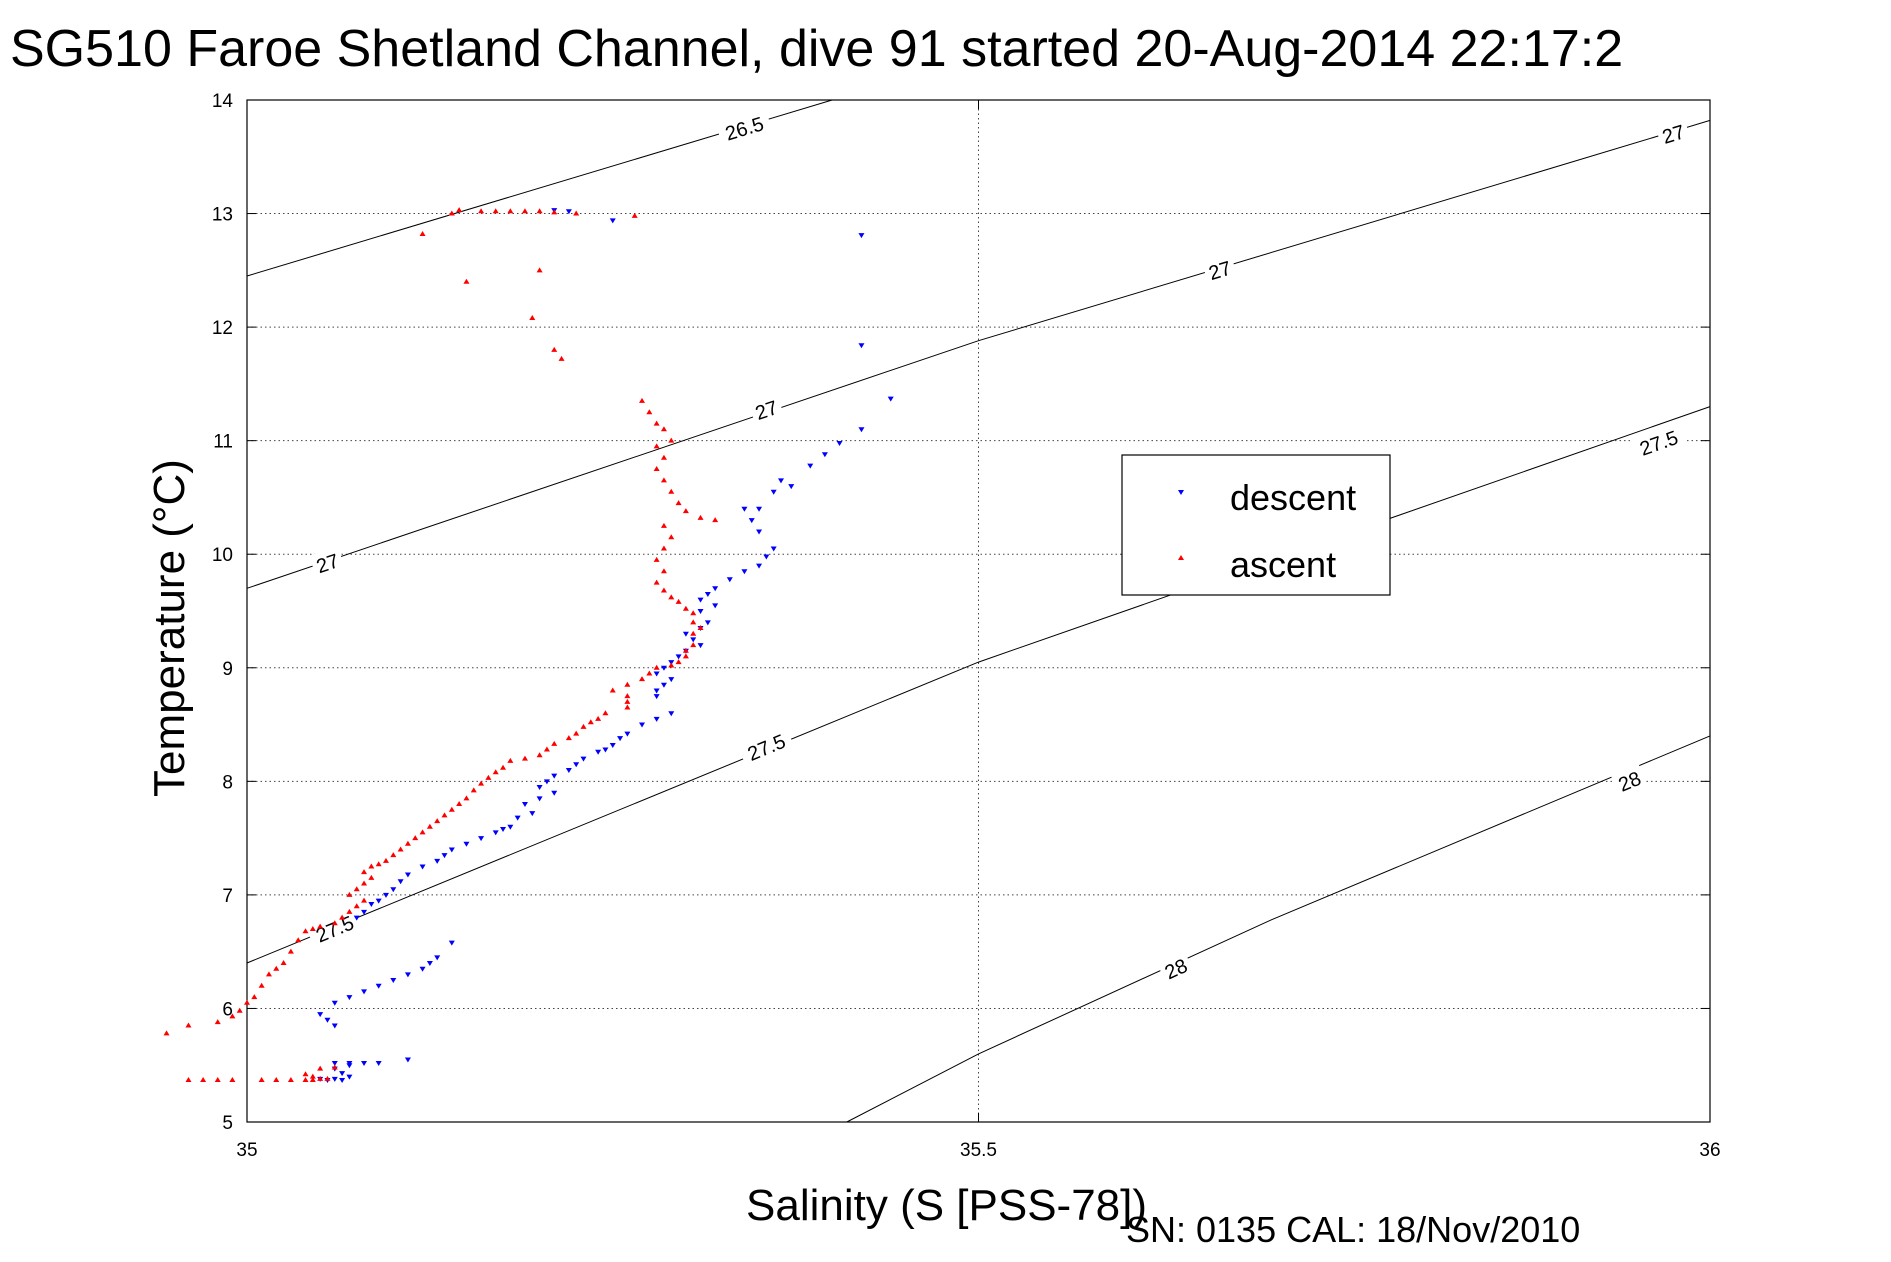  I want to click on y-tick-label: 11, so click(223, 442).